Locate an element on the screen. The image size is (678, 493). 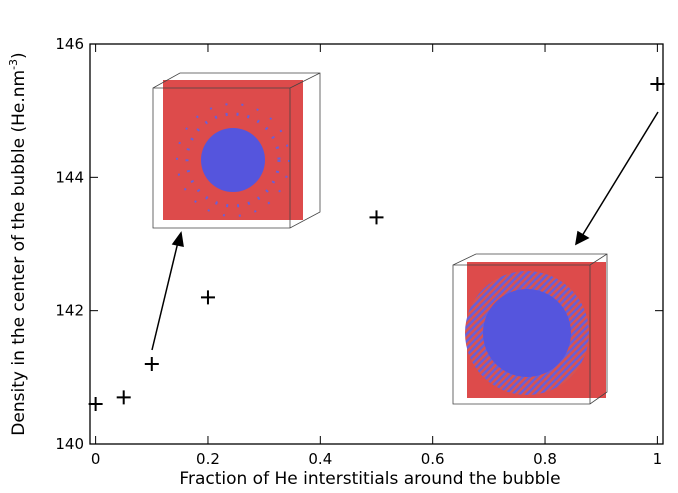
x-tick-label: 0 is located at coordinates (96, 459).